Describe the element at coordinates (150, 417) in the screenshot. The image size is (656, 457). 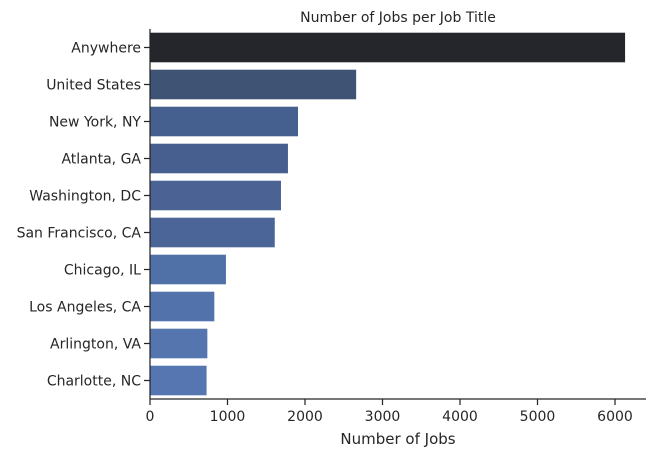
I see `x-tick-label: 0` at that location.